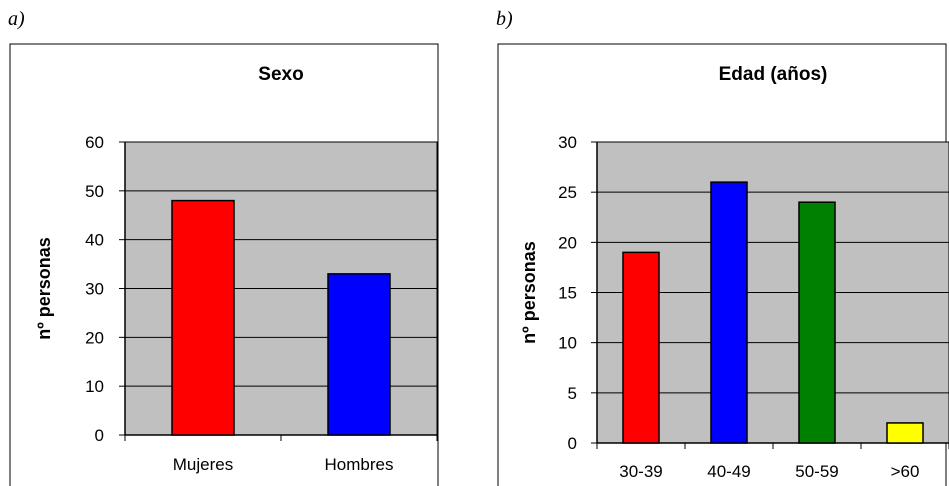 This screenshot has width=949, height=486. What do you see at coordinates (94, 142) in the screenshot?
I see `y-tick-label: 60` at bounding box center [94, 142].